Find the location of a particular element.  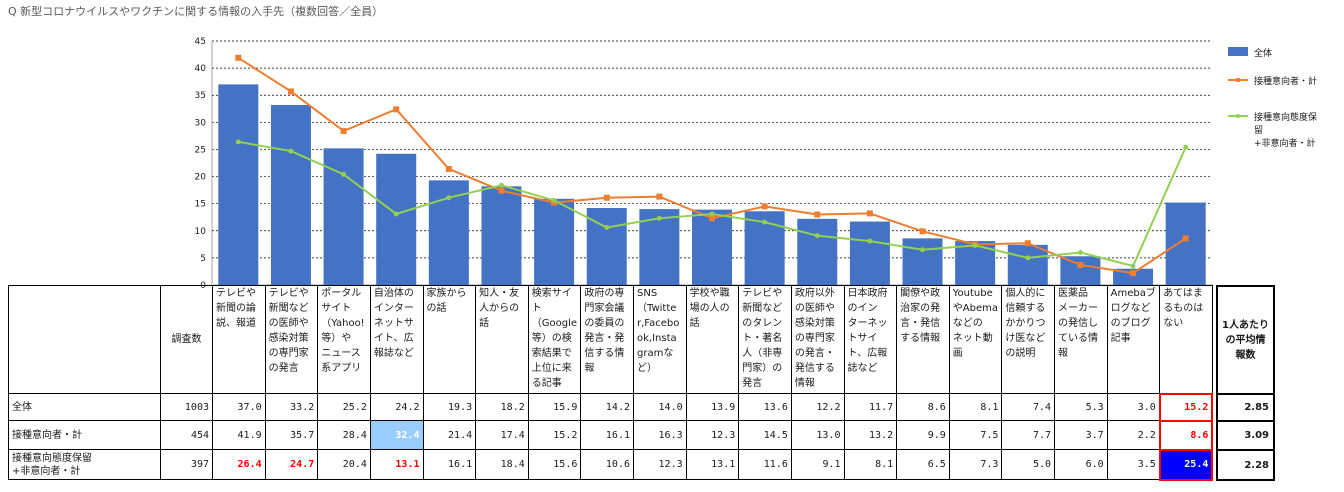

table-cell: 11.7 is located at coordinates (870, 407).